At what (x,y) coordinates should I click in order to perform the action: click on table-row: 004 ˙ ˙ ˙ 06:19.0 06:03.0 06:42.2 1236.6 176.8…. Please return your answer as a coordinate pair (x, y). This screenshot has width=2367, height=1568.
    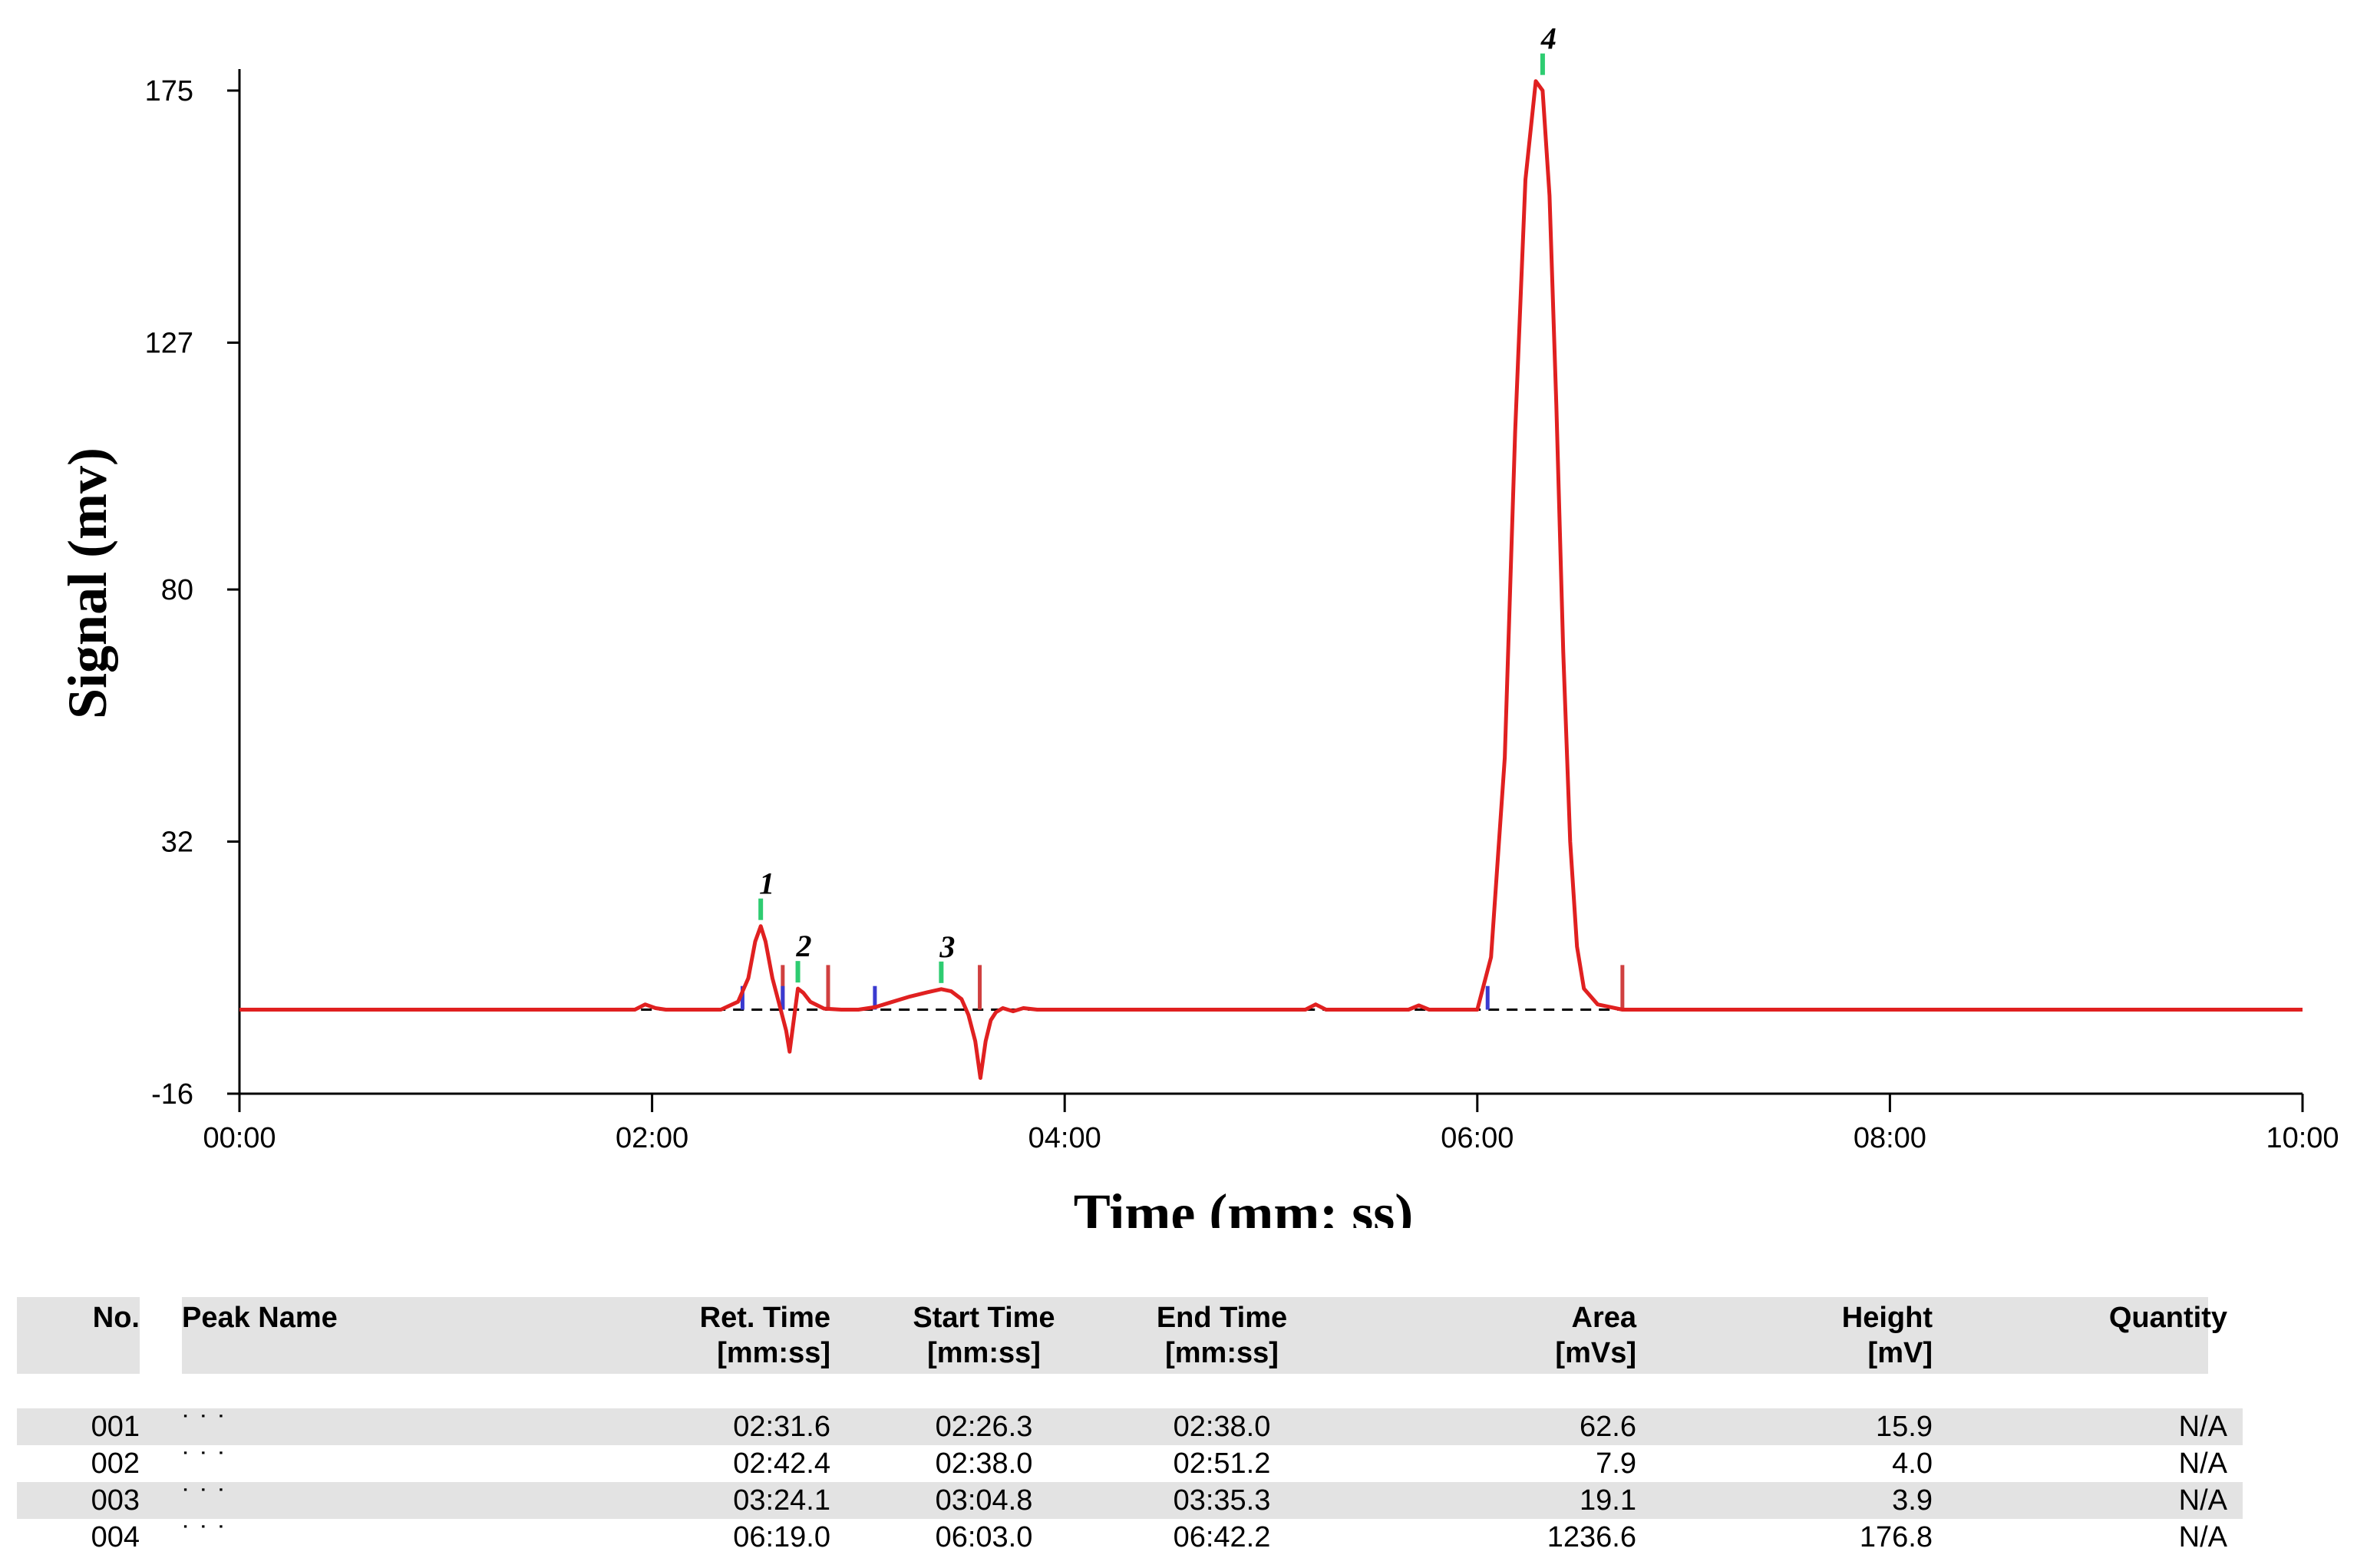
    Looking at the image, I should click on (1130, 1537).